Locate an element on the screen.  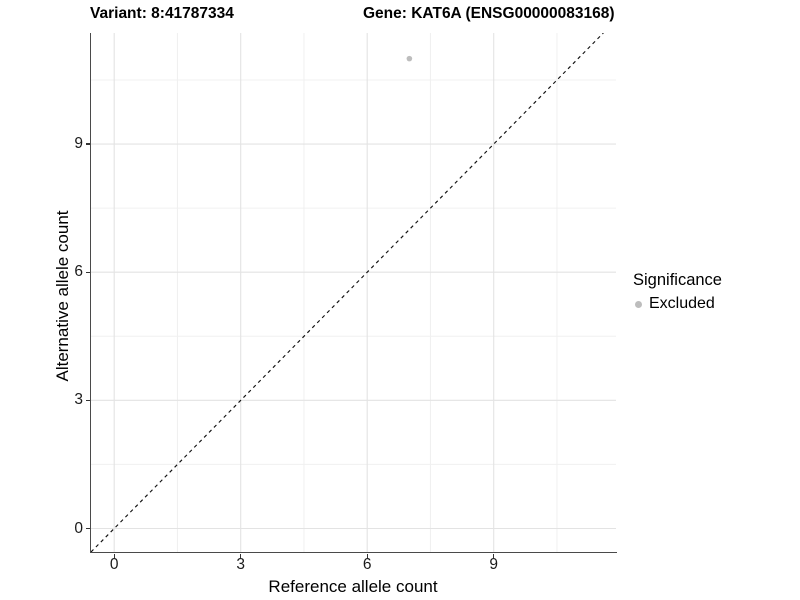
x-tick-label: 6 is located at coordinates (367, 564).